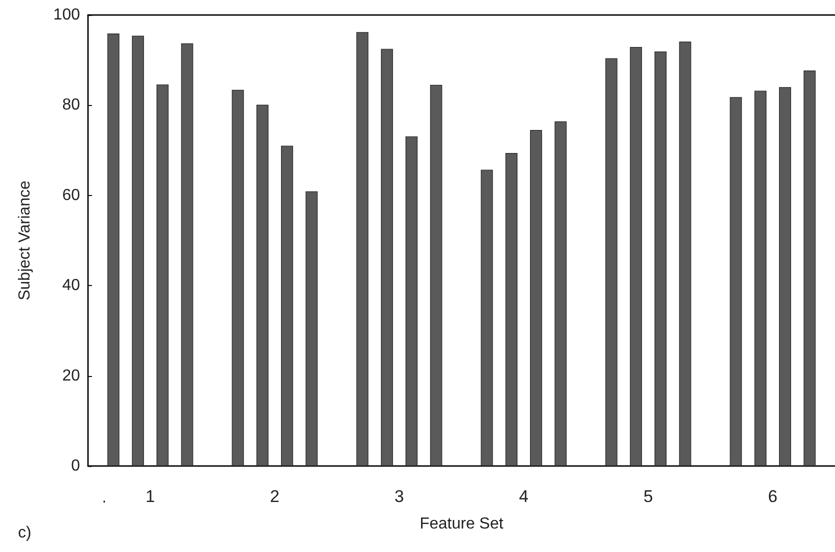 The width and height of the screenshot is (835, 552). I want to click on y-tick-label: 40, so click(71, 285).